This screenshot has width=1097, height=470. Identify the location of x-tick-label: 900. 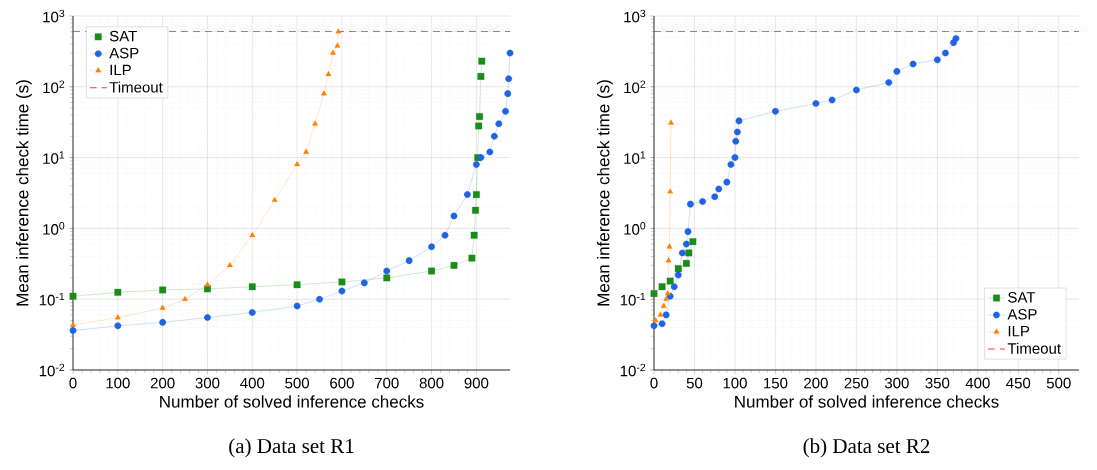
(476, 383).